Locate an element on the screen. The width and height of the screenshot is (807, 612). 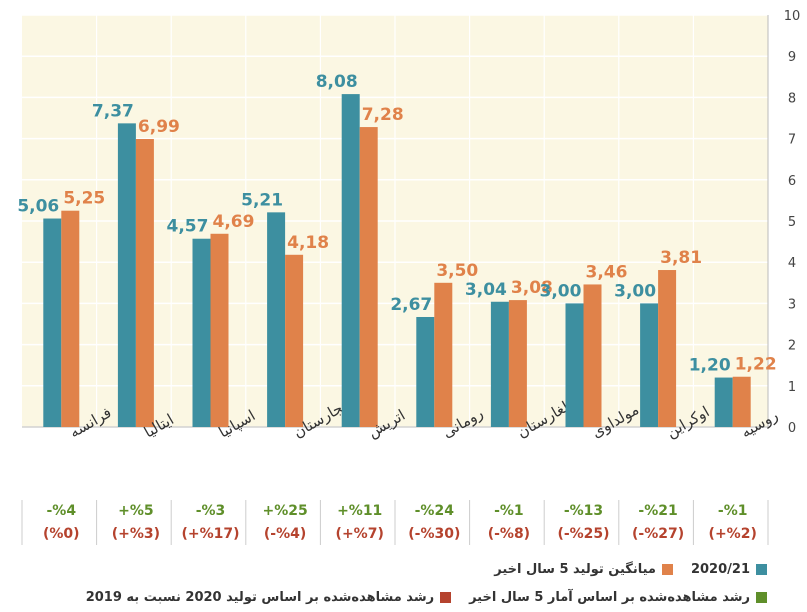
value-label-2020-7: 3,00 is located at coordinates (561, 291).